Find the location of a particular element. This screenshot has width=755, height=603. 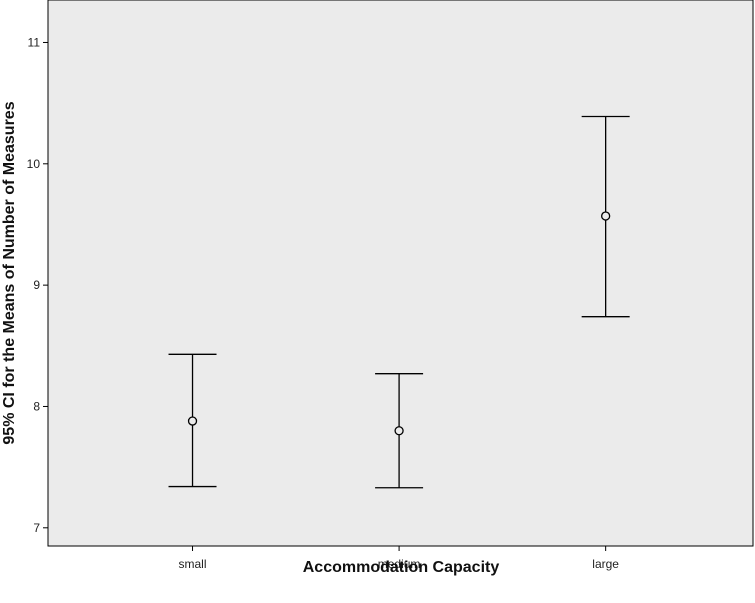

y-tick-label: 7 is located at coordinates (36, 528).